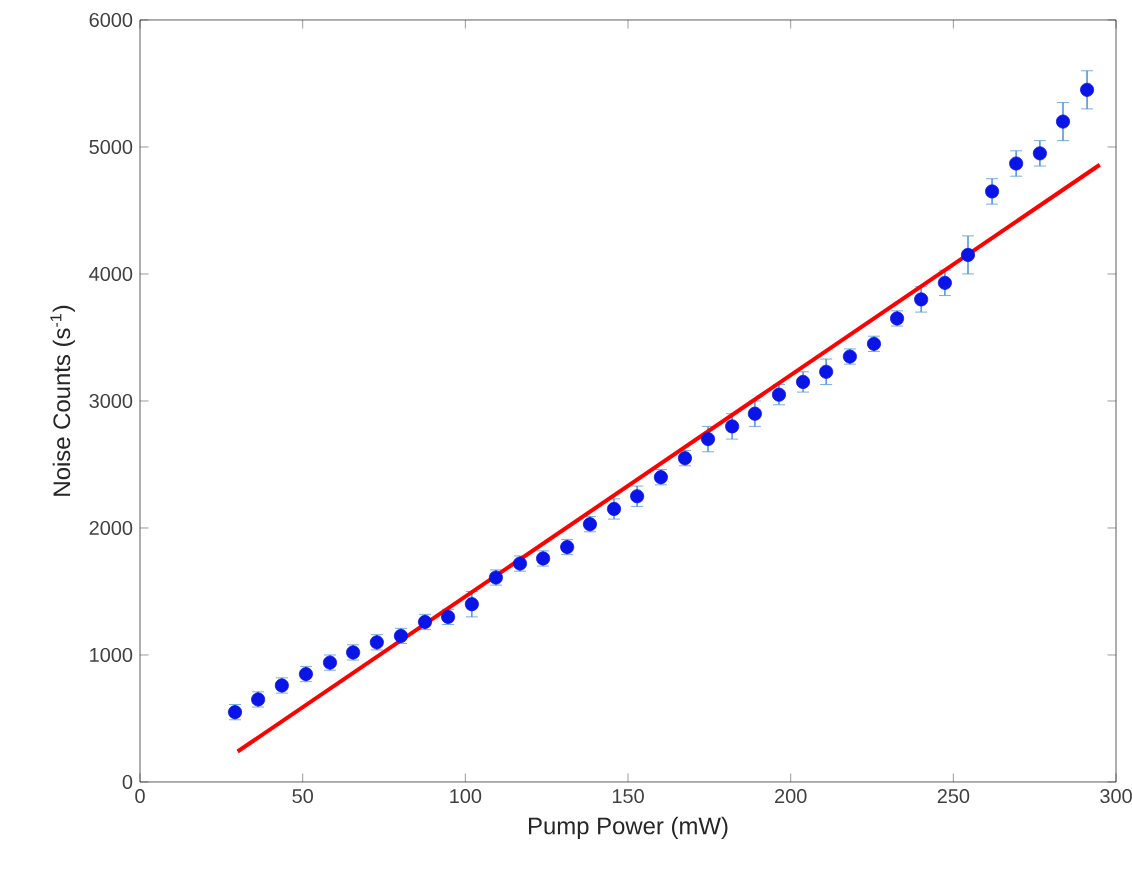 The image size is (1132, 874). What do you see at coordinates (111, 655) in the screenshot?
I see `y-tick-label: 1000` at bounding box center [111, 655].